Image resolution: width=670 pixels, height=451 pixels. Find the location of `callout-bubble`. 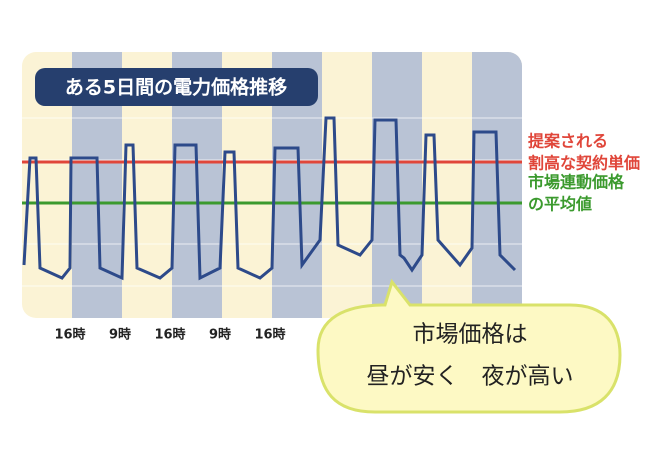

callout-bubble is located at coordinates (469, 346).